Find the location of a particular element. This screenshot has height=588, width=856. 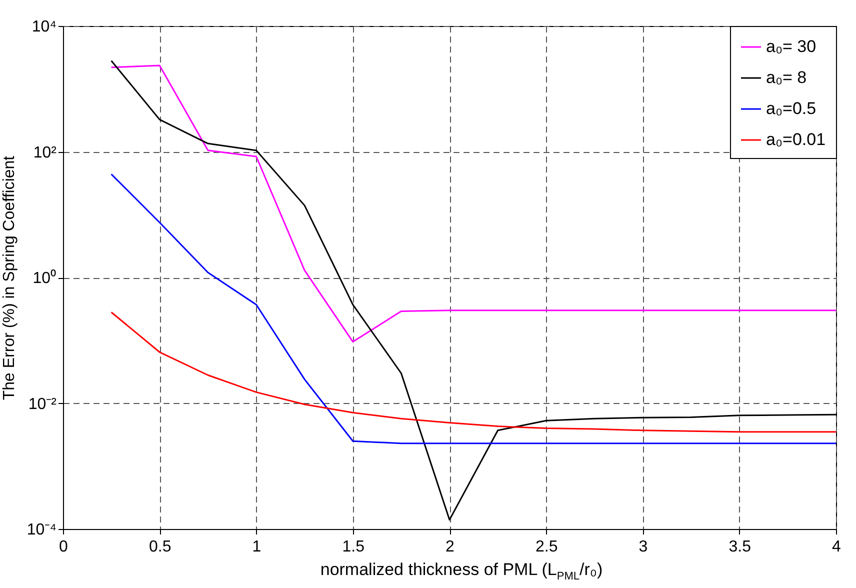

x-axis-title: normalized thickness of PML (L$_{PML}$/r₀) is located at coordinates (461, 571).